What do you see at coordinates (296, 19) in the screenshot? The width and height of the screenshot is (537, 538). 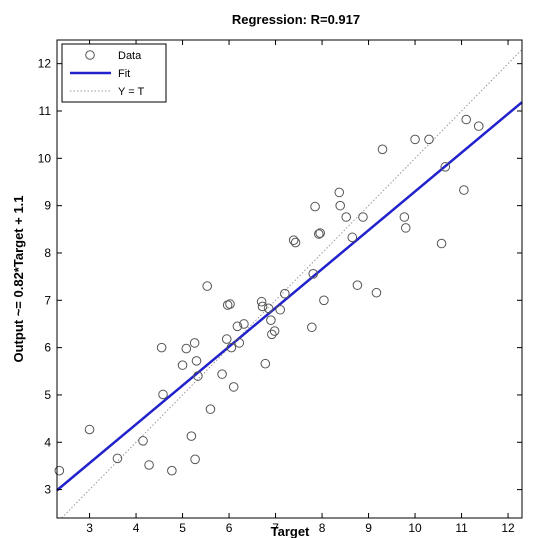 I see `chart-title: Regression: R=0.917` at bounding box center [296, 19].